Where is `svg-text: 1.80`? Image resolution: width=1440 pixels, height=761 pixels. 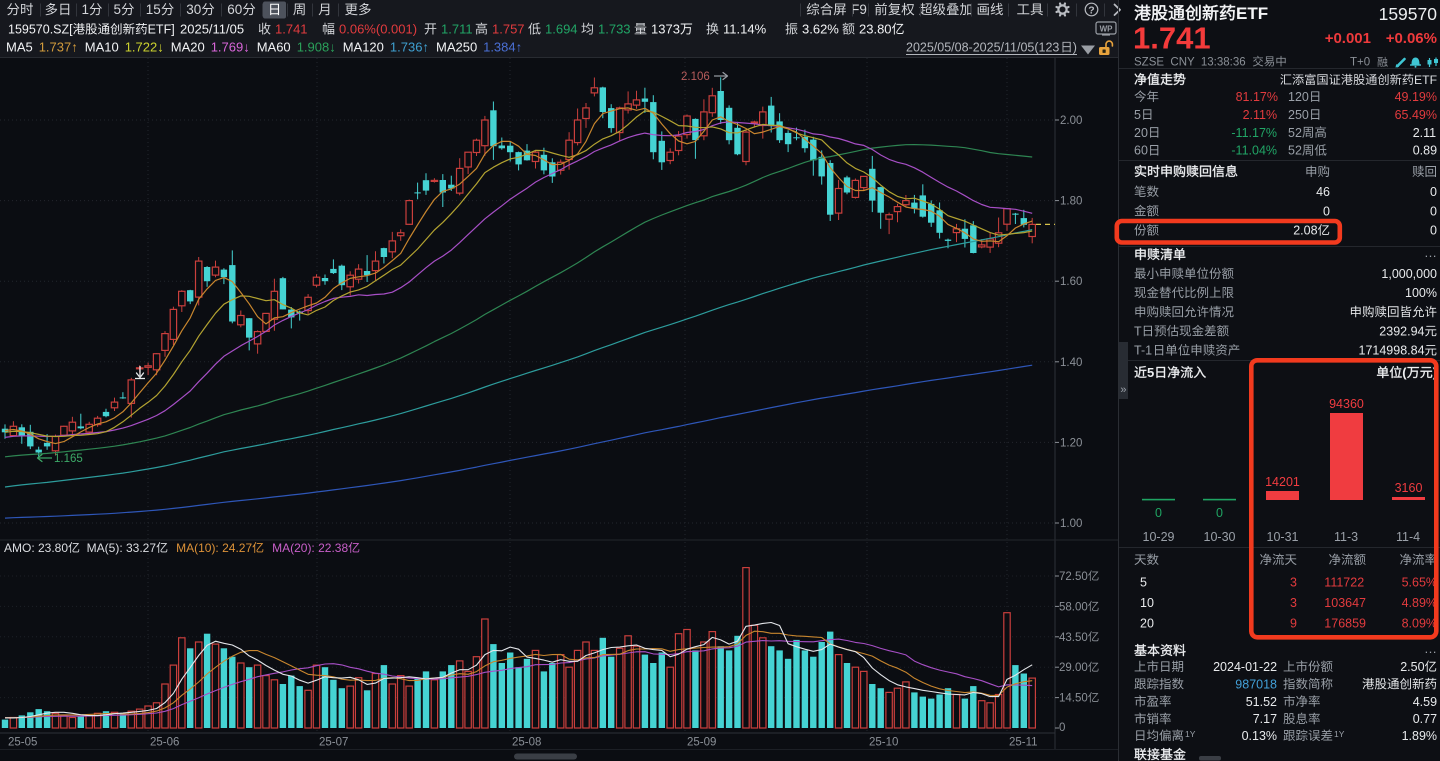 svg-text: 1.80 is located at coordinates (1071, 202).